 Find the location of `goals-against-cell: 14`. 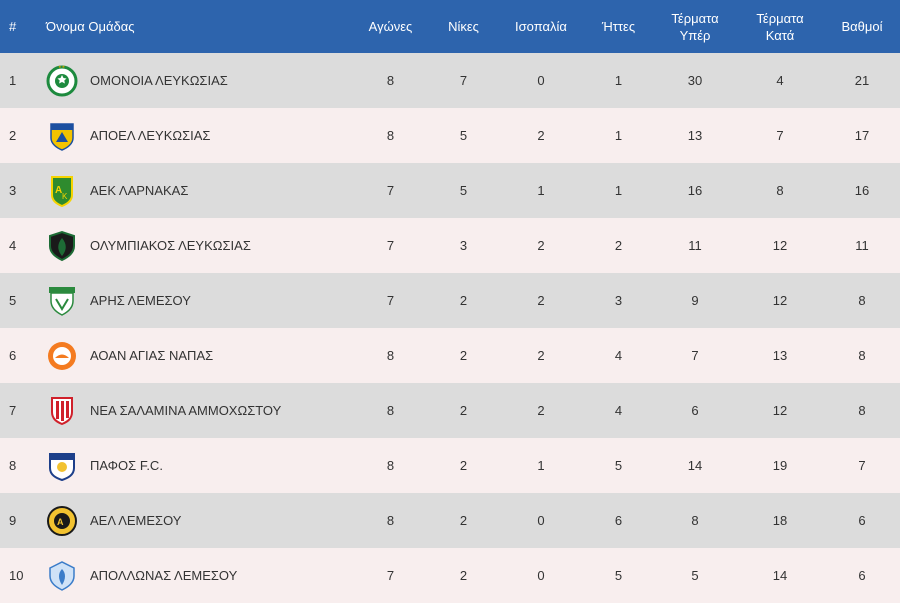

goals-against-cell: 14 is located at coordinates (780, 575).